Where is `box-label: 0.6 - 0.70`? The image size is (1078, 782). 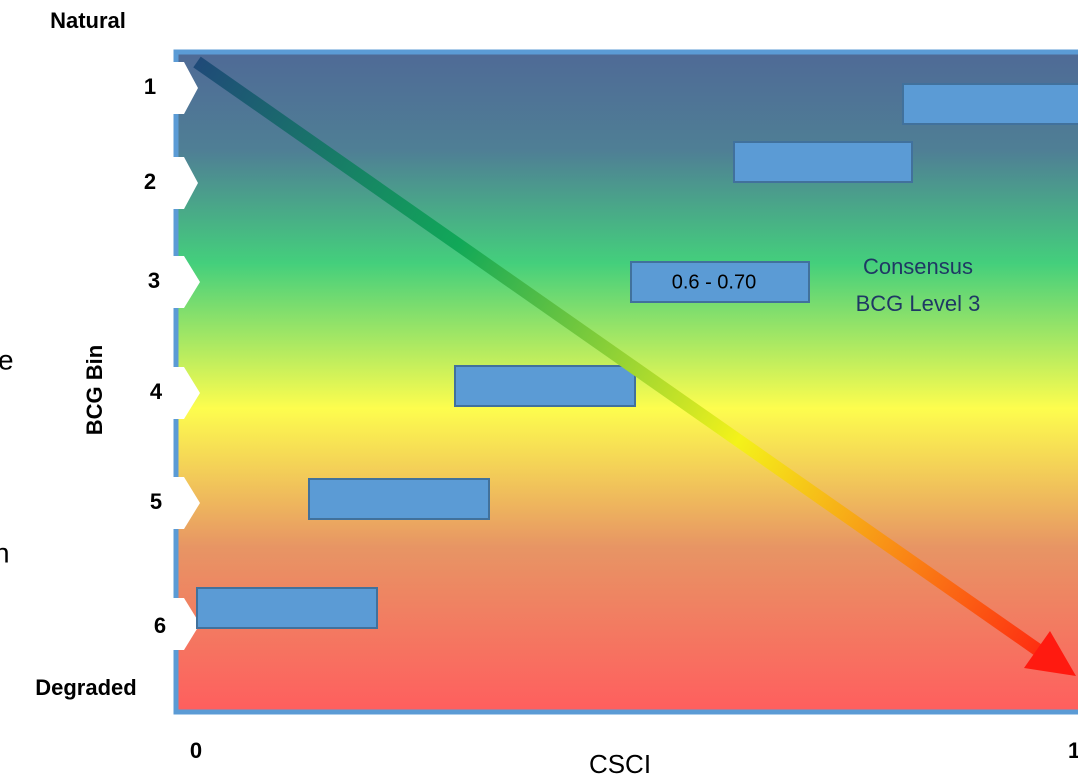
box-label: 0.6 - 0.70 is located at coordinates (714, 282).